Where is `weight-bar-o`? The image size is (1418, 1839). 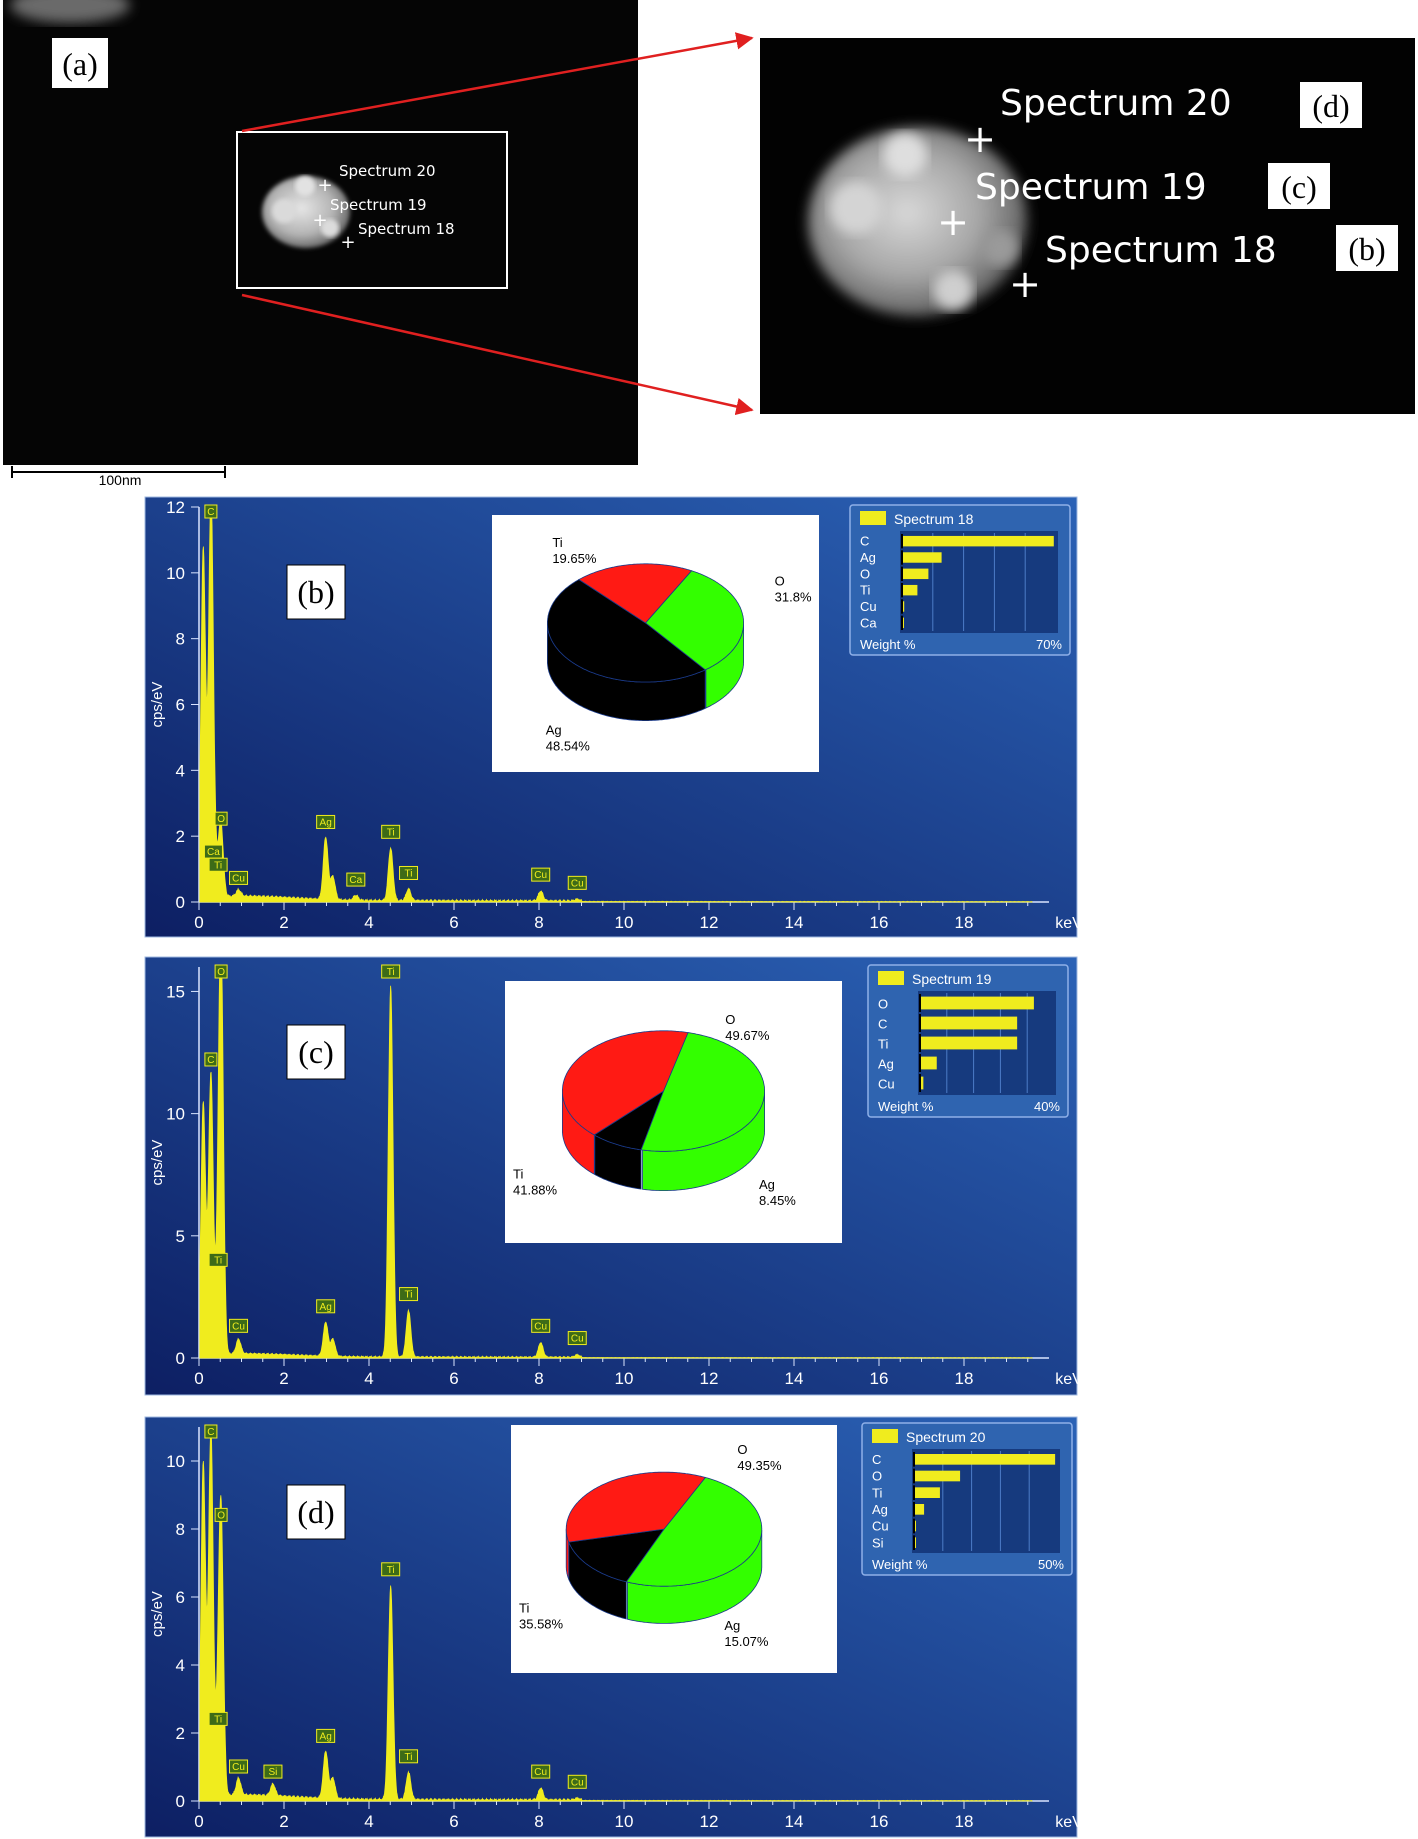
weight-bar-o is located at coordinates (915, 574).